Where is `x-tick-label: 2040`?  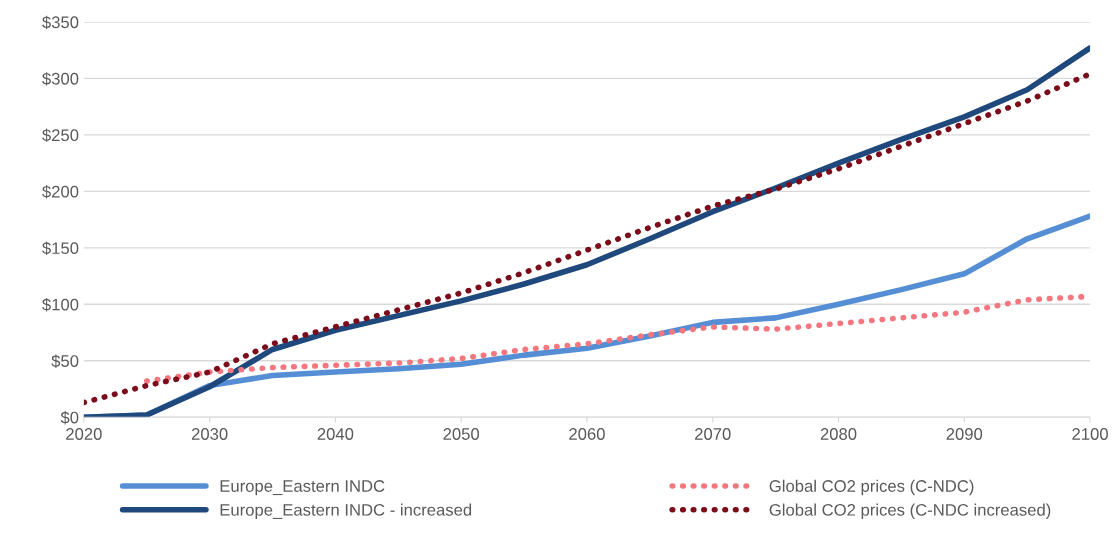
x-tick-label: 2040 is located at coordinates (335, 434).